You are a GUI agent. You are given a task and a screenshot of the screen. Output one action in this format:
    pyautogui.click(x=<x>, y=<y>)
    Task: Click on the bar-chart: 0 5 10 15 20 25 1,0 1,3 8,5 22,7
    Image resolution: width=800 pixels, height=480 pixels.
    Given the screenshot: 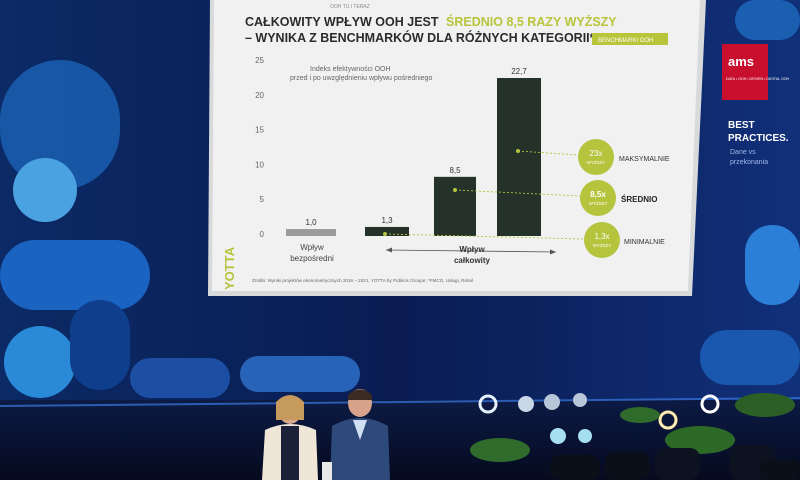 What is the action you would take?
    pyautogui.click(x=398, y=147)
    